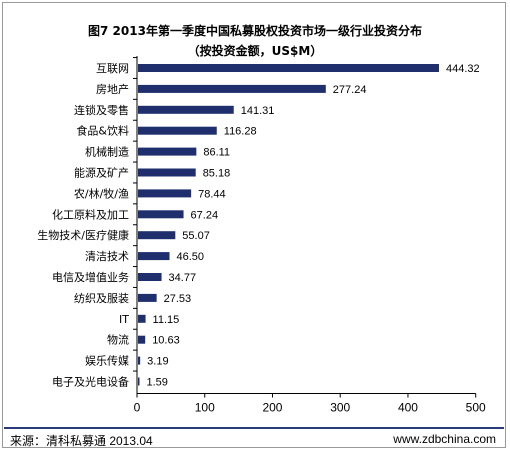 This screenshot has width=510, height=452. Describe the element at coordinates (255, 51) in the screenshot. I see `chart-subtitle: （按投资金额，US$M）` at that location.